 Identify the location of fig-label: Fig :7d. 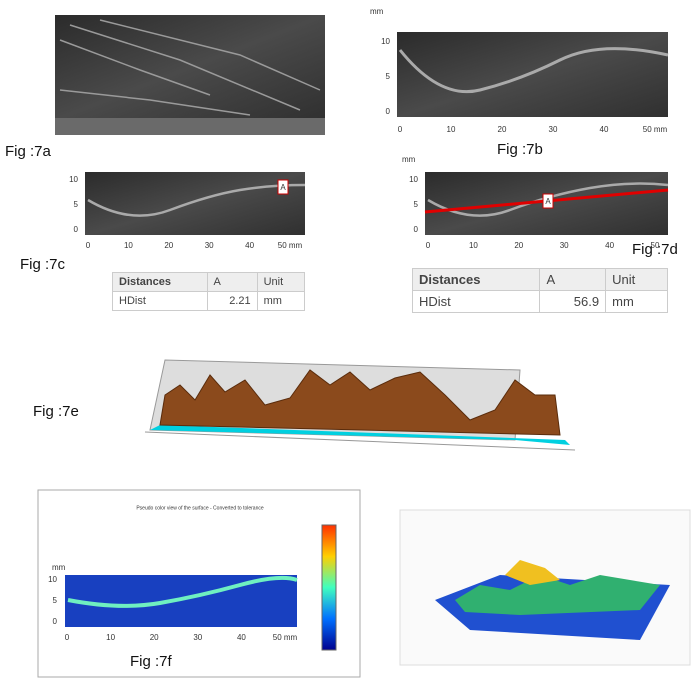
(655, 249).